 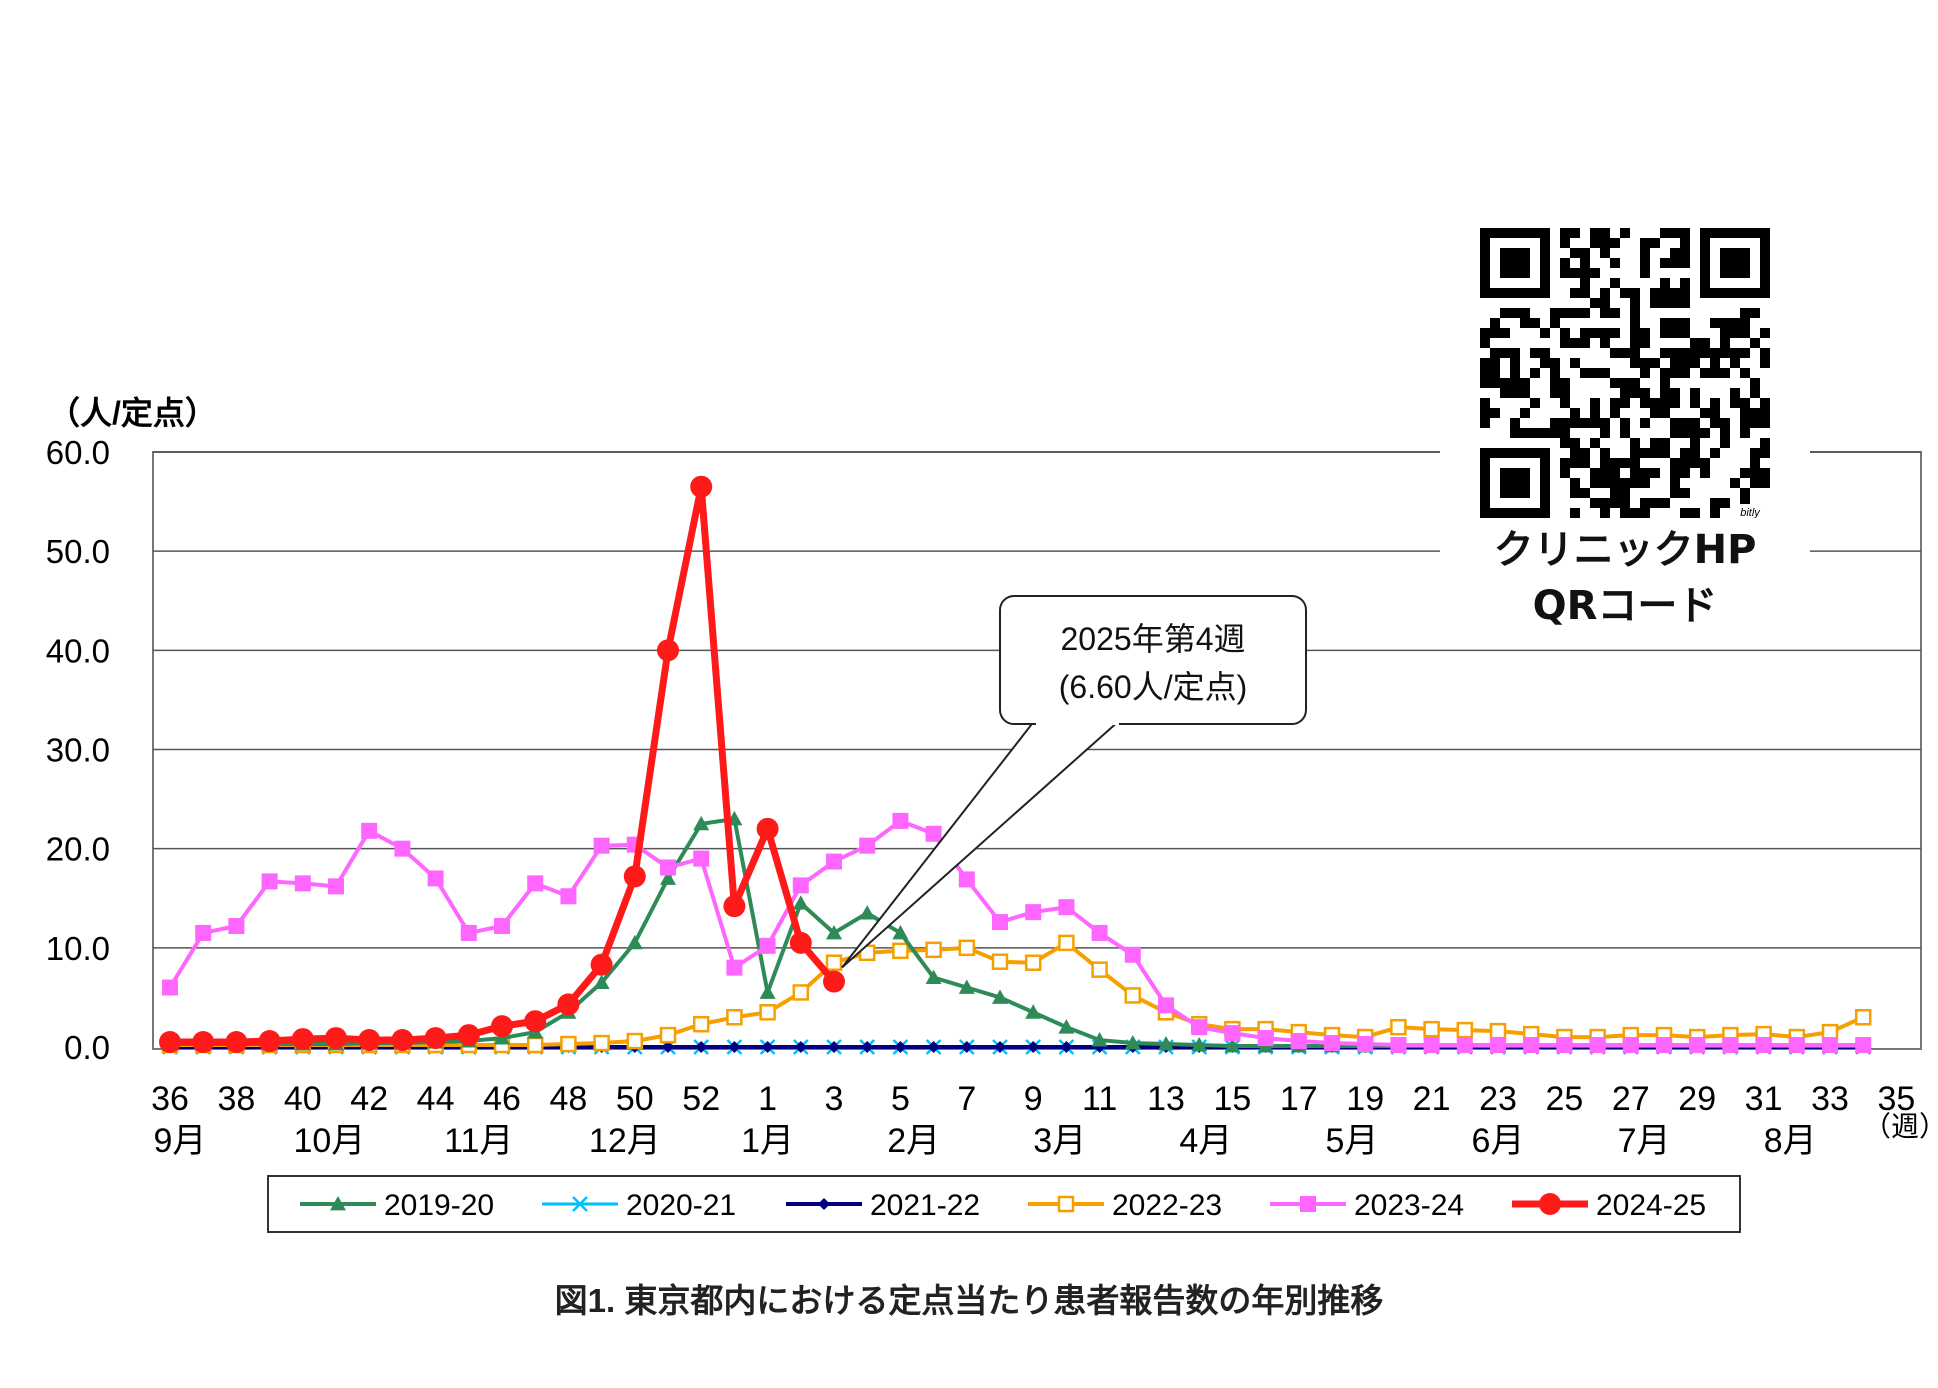 What do you see at coordinates (1033, 1099) in the screenshot?
I see `x-tick-label: 9` at bounding box center [1033, 1099].